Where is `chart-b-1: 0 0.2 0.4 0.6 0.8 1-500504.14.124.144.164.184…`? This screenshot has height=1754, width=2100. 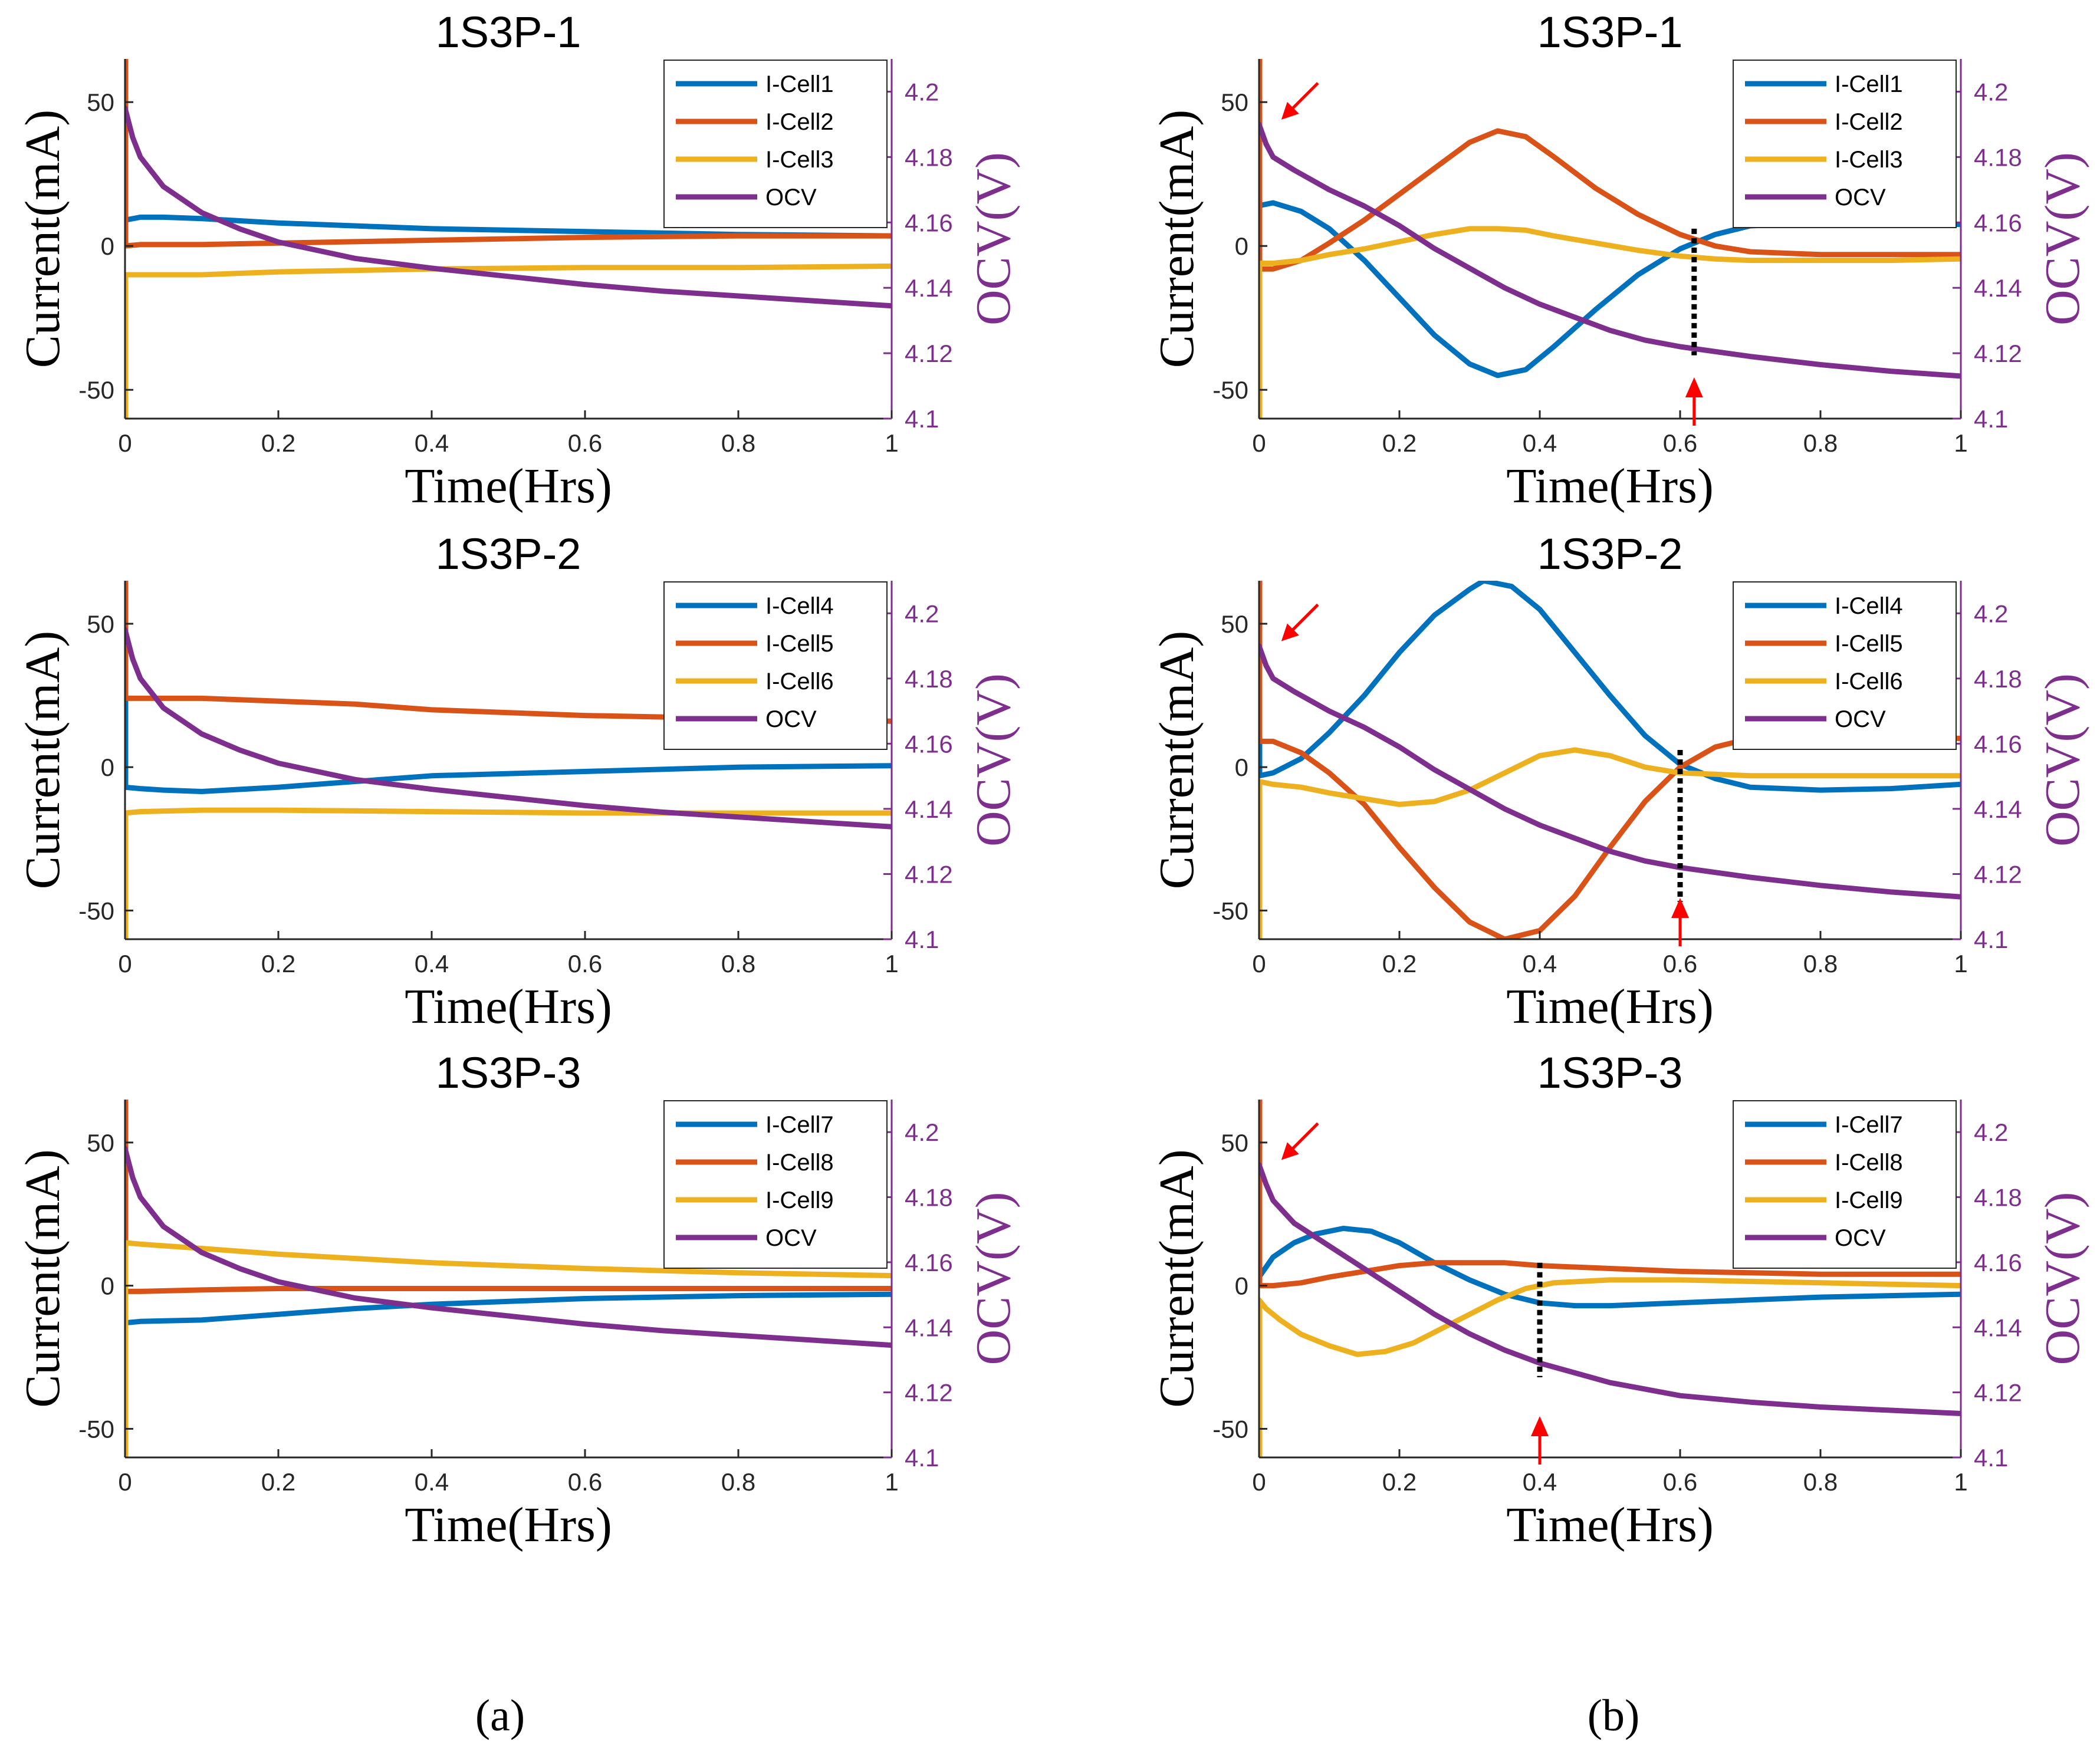 chart-b-1: 0 0.2 0.4 0.6 0.8 1-500504.14.124.144.164.184… is located at coordinates (1619, 261).